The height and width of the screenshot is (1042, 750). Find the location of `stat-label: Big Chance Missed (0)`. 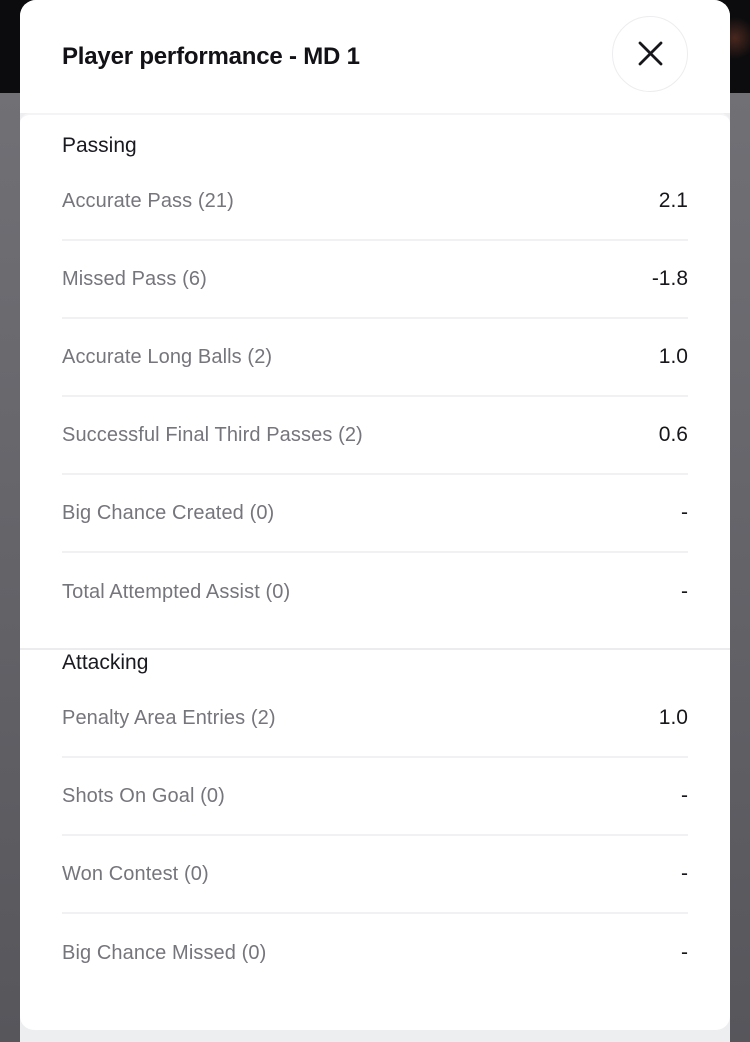

stat-label: Big Chance Missed (0) is located at coordinates (164, 952).